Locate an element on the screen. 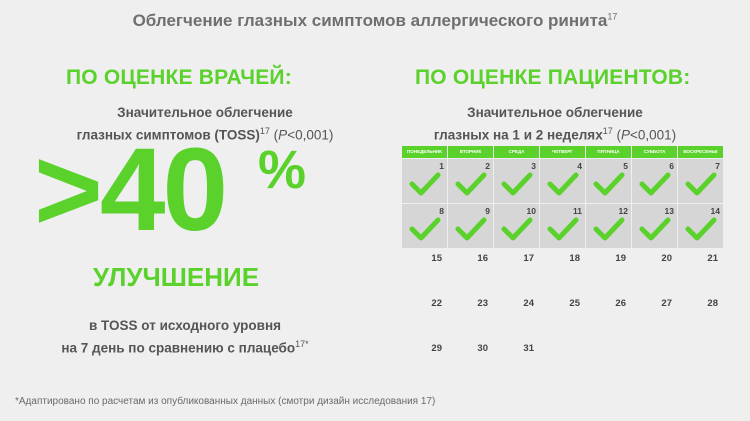 The height and width of the screenshot is (421, 750). day-number: 9 is located at coordinates (487, 211).